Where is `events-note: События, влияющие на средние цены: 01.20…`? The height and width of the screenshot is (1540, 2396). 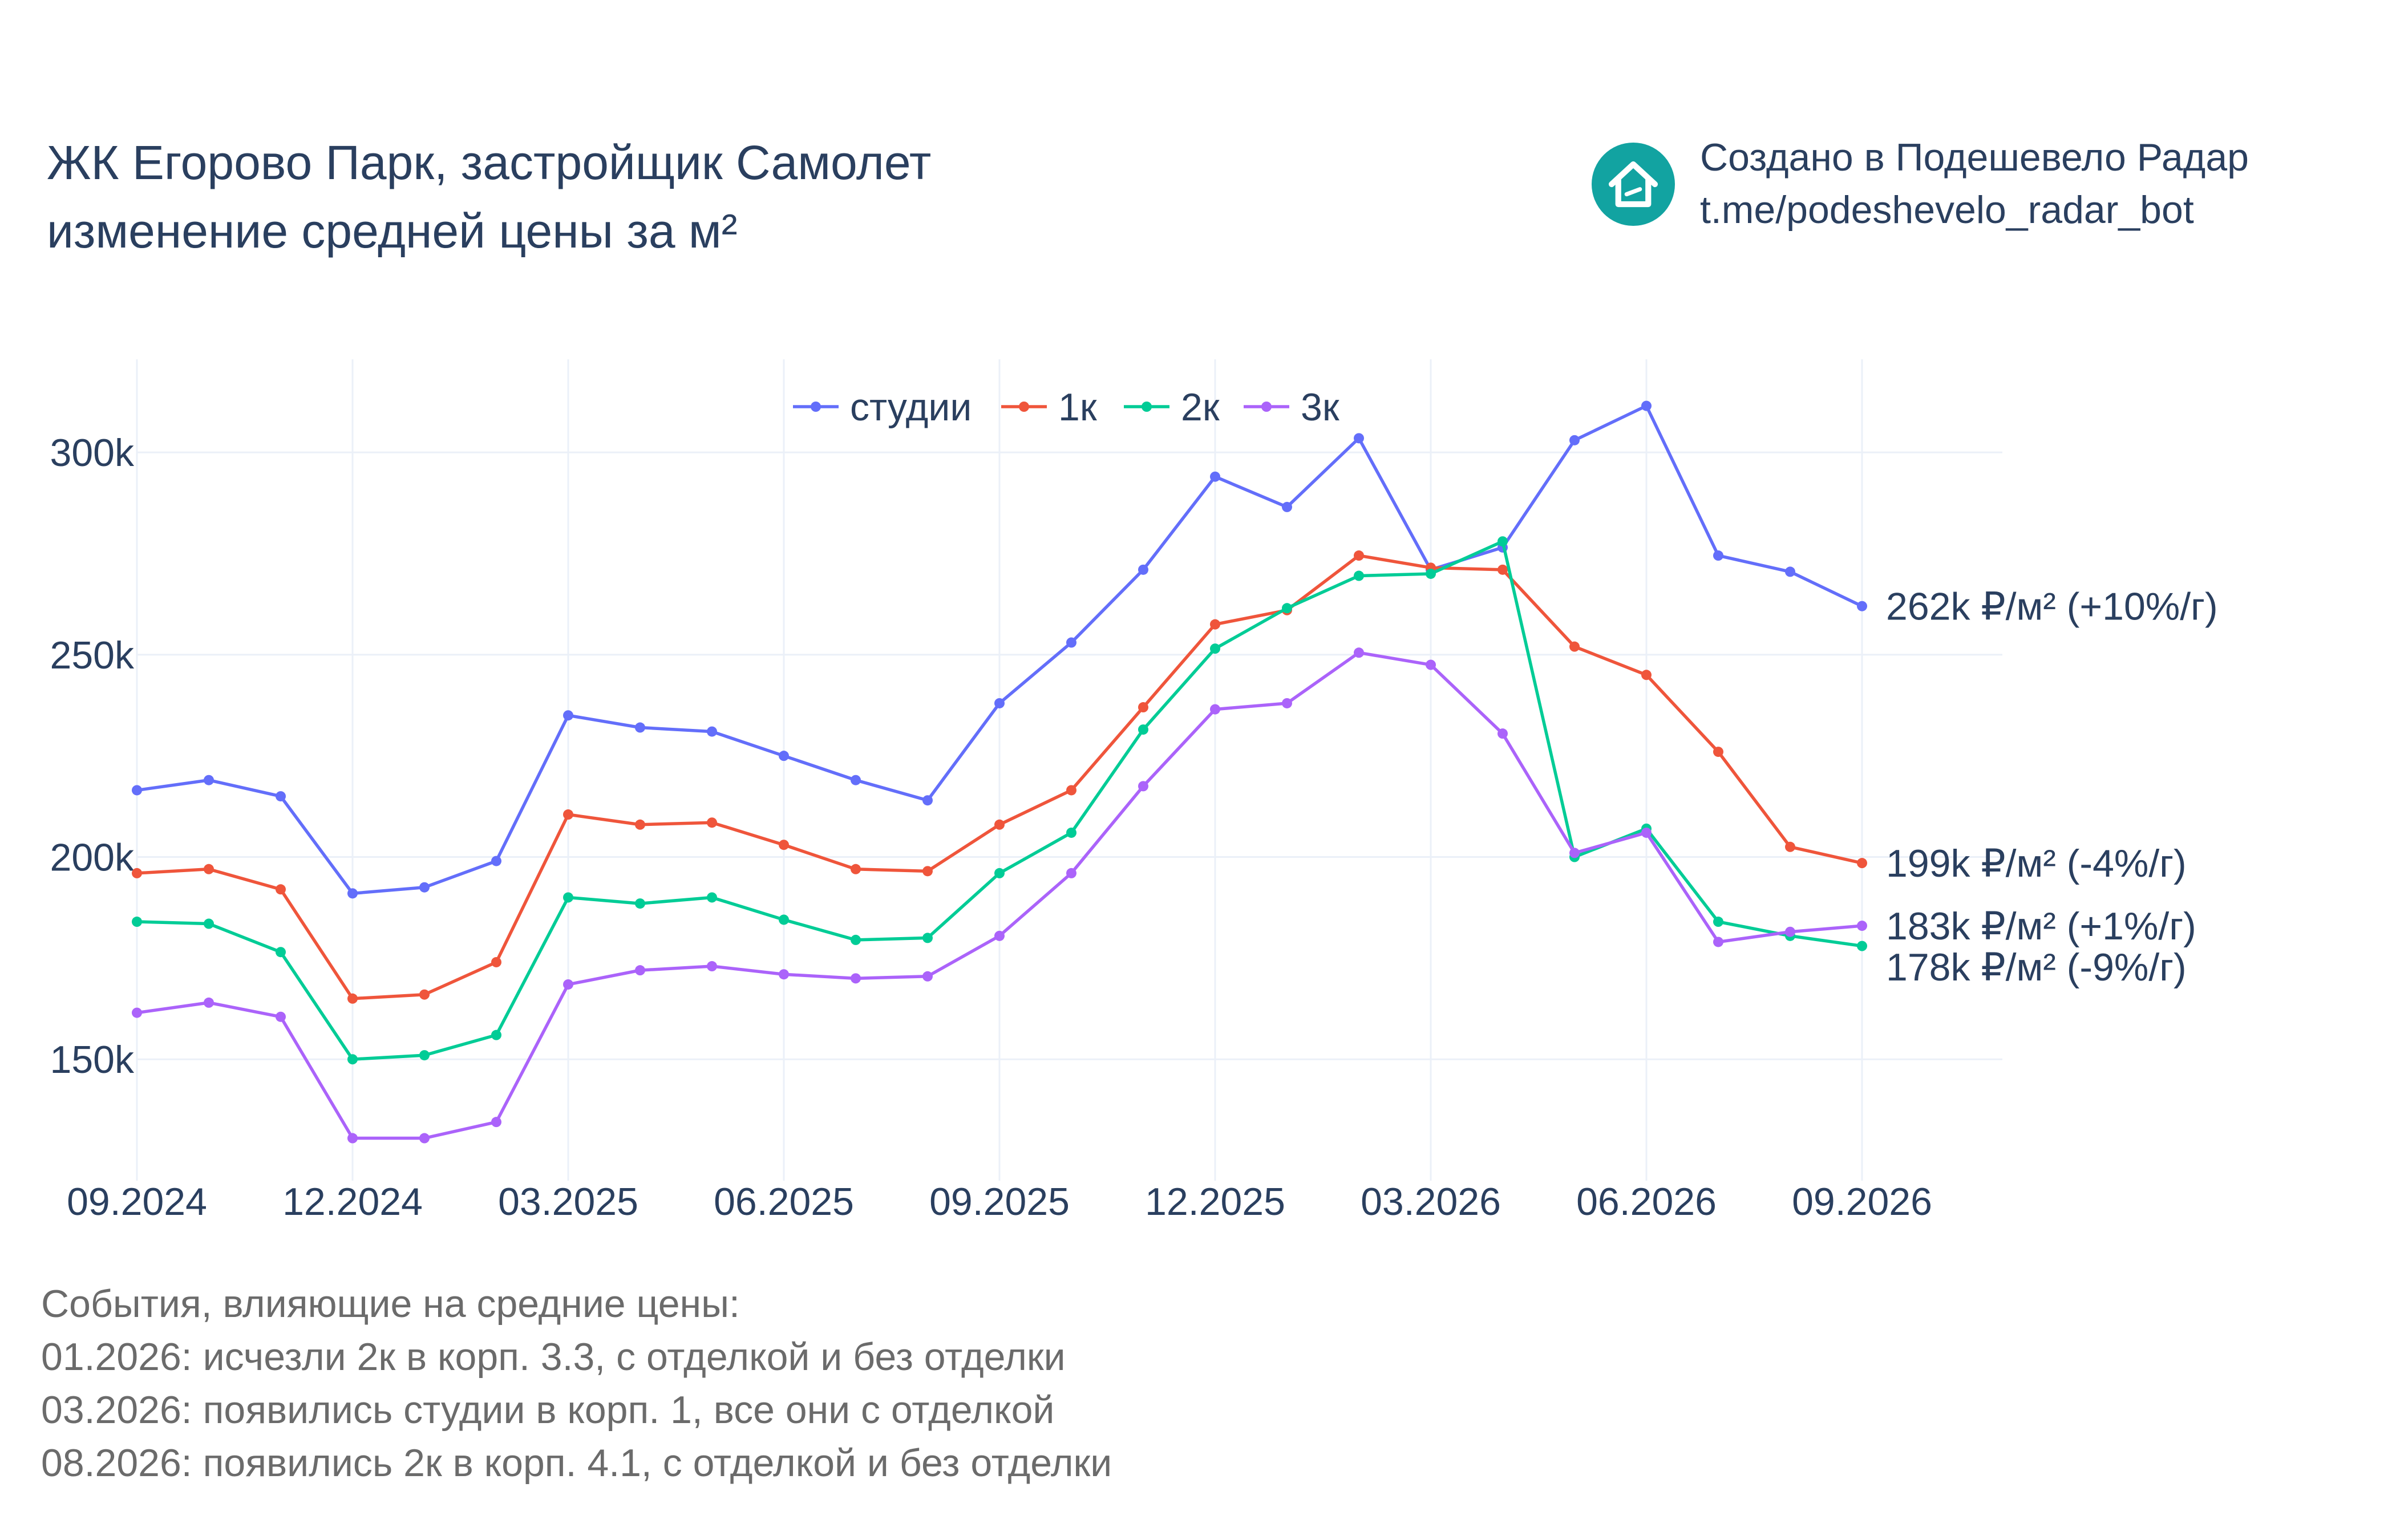
events-note: События, влияющие на средние цены: 01.20… is located at coordinates (576, 1384).